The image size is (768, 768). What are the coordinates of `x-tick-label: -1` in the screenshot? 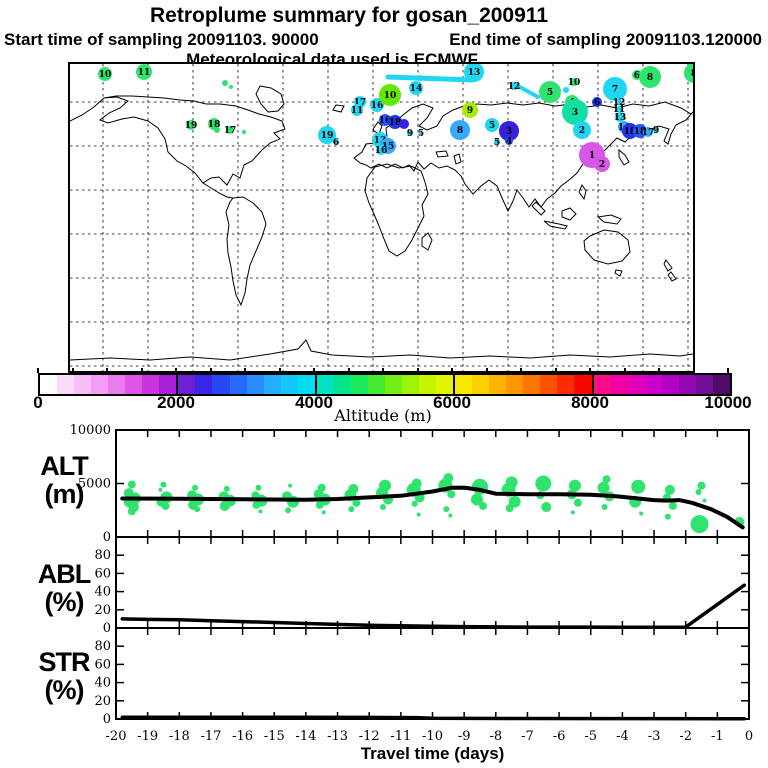 It's located at (717, 736).